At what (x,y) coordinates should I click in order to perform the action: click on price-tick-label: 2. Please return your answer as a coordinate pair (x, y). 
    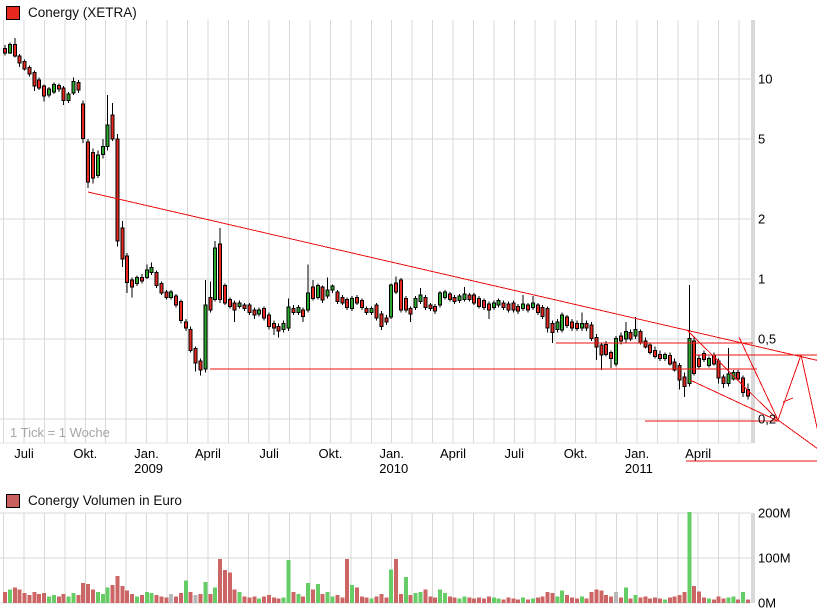
    Looking at the image, I should click on (761, 218).